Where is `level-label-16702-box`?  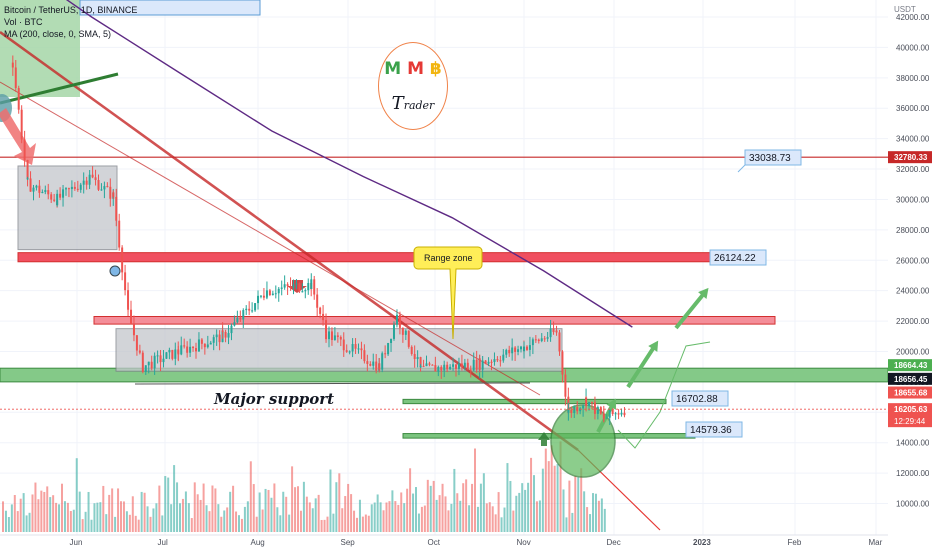 level-label-16702-box is located at coordinates (700, 398).